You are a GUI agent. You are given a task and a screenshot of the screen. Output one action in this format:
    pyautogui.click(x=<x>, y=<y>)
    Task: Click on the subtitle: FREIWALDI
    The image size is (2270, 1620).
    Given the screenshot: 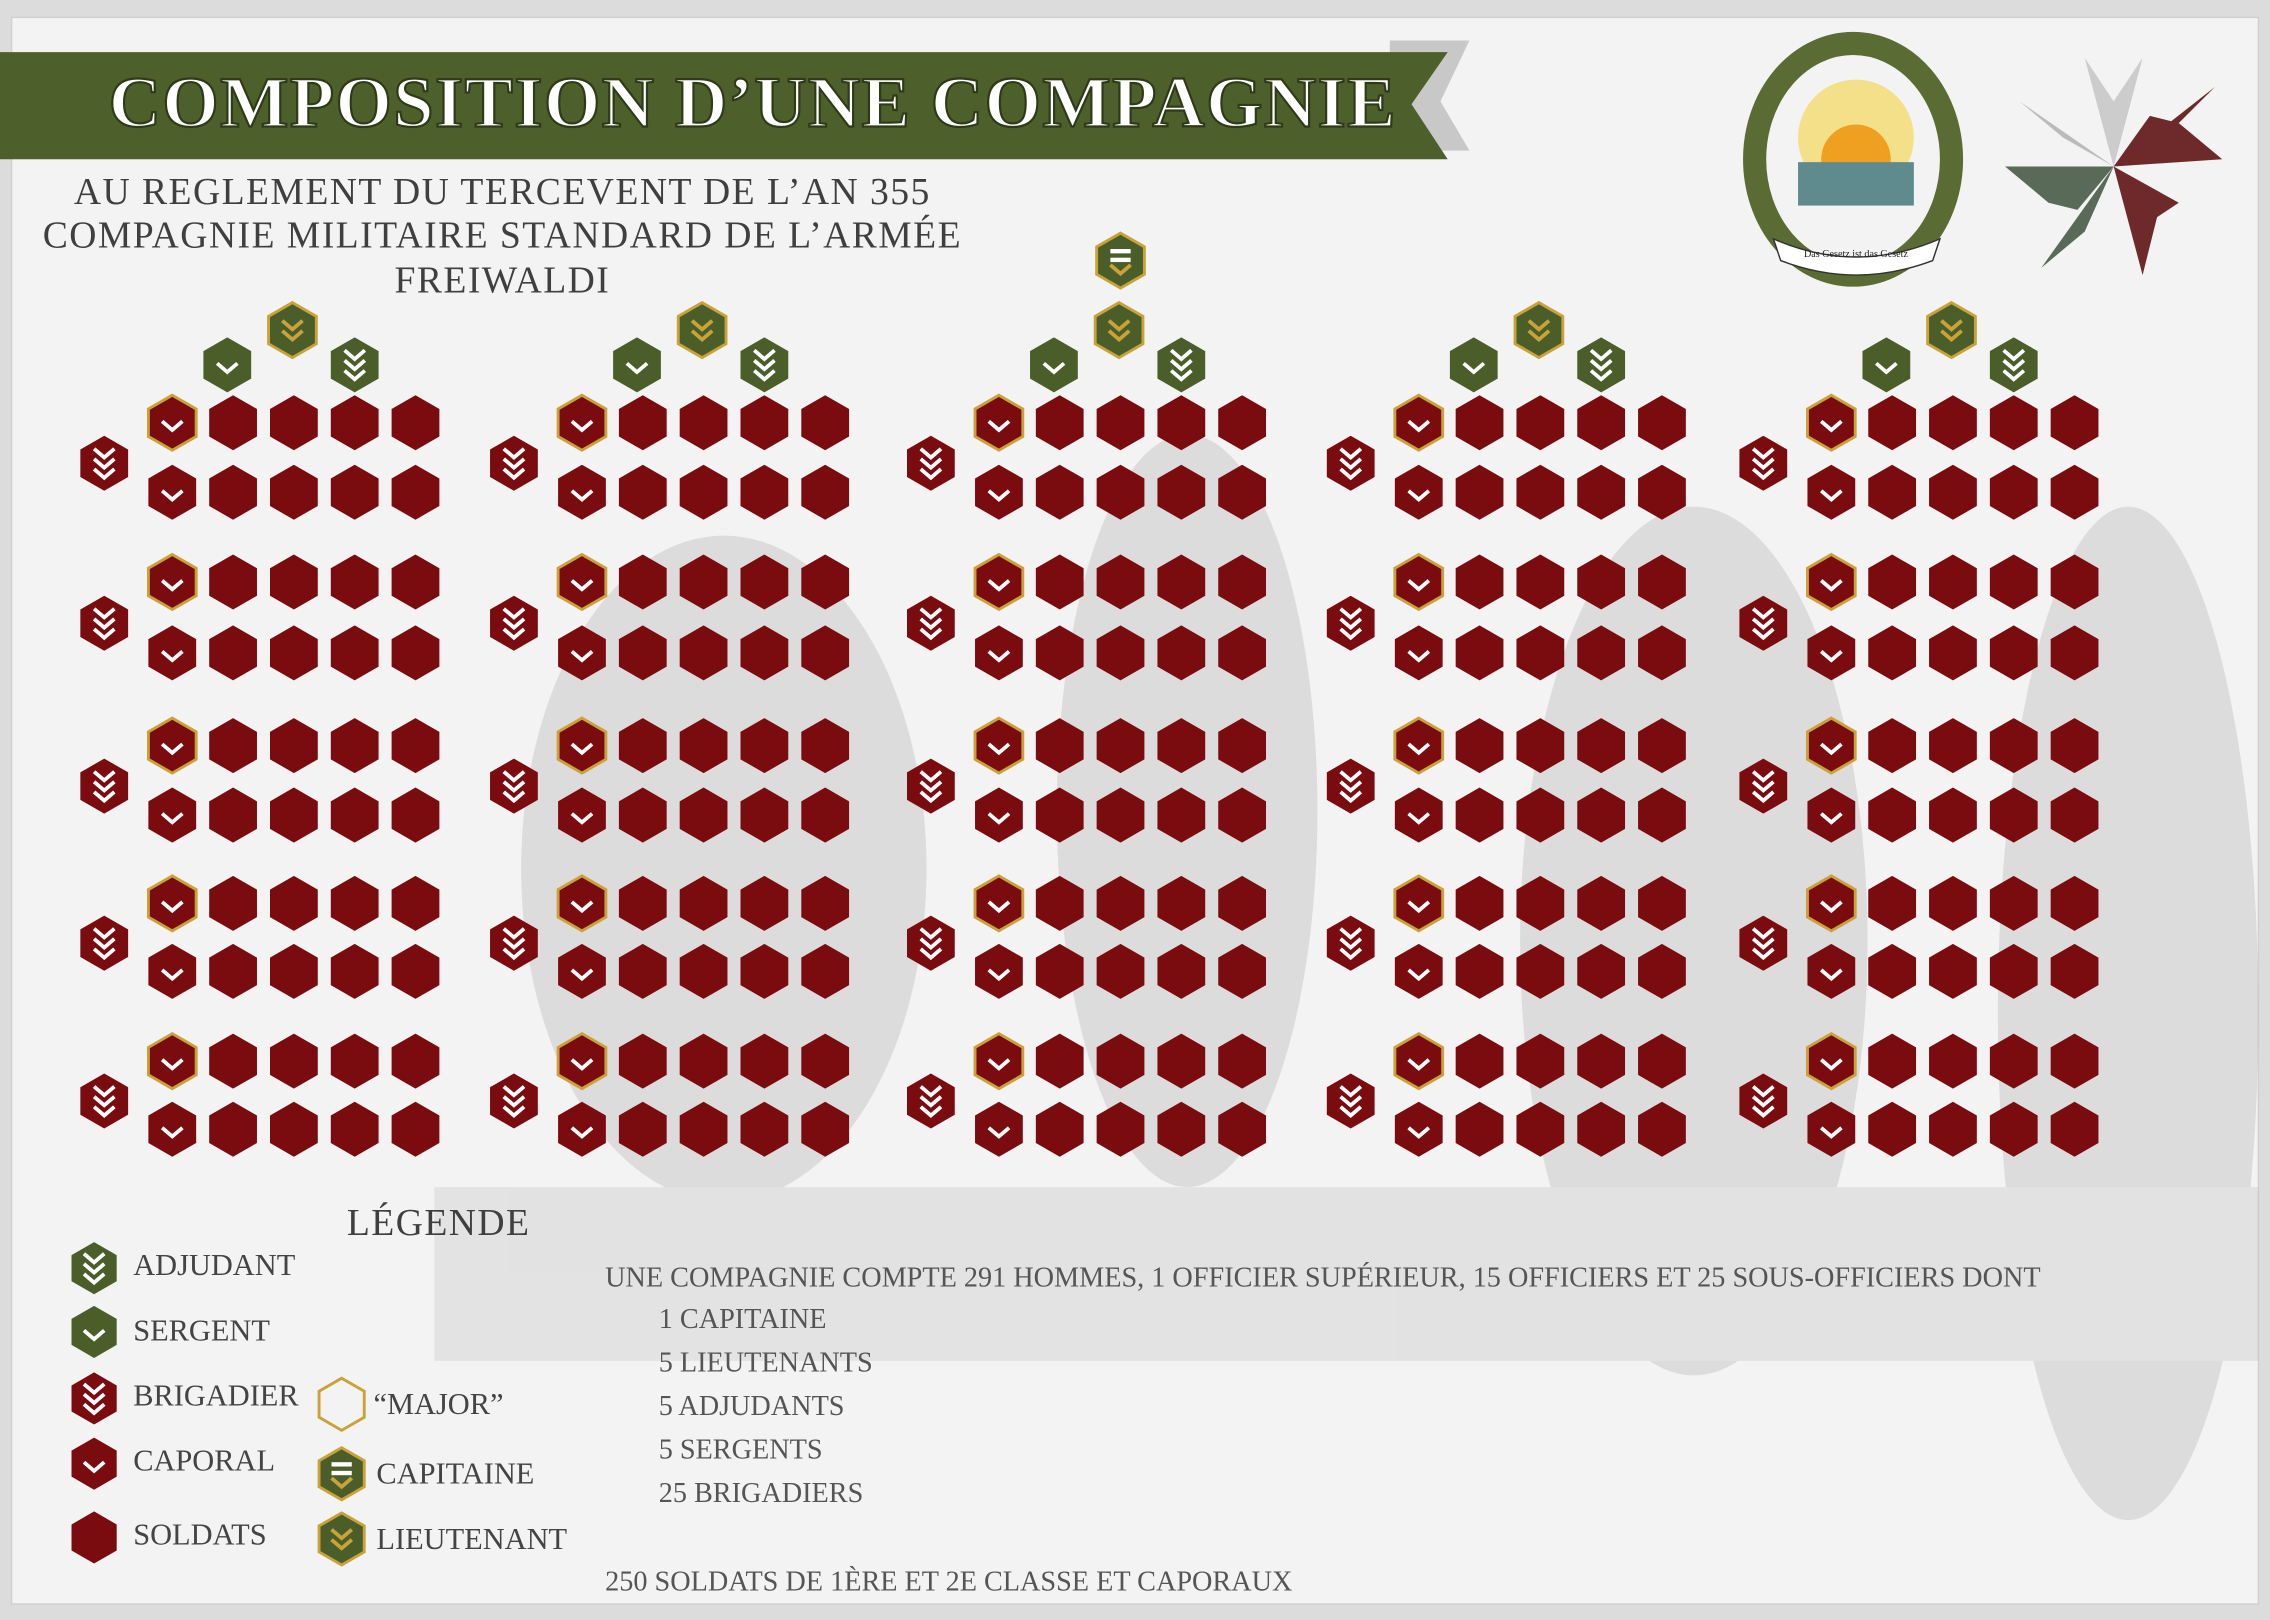 What is the action you would take?
    pyautogui.click(x=502, y=280)
    